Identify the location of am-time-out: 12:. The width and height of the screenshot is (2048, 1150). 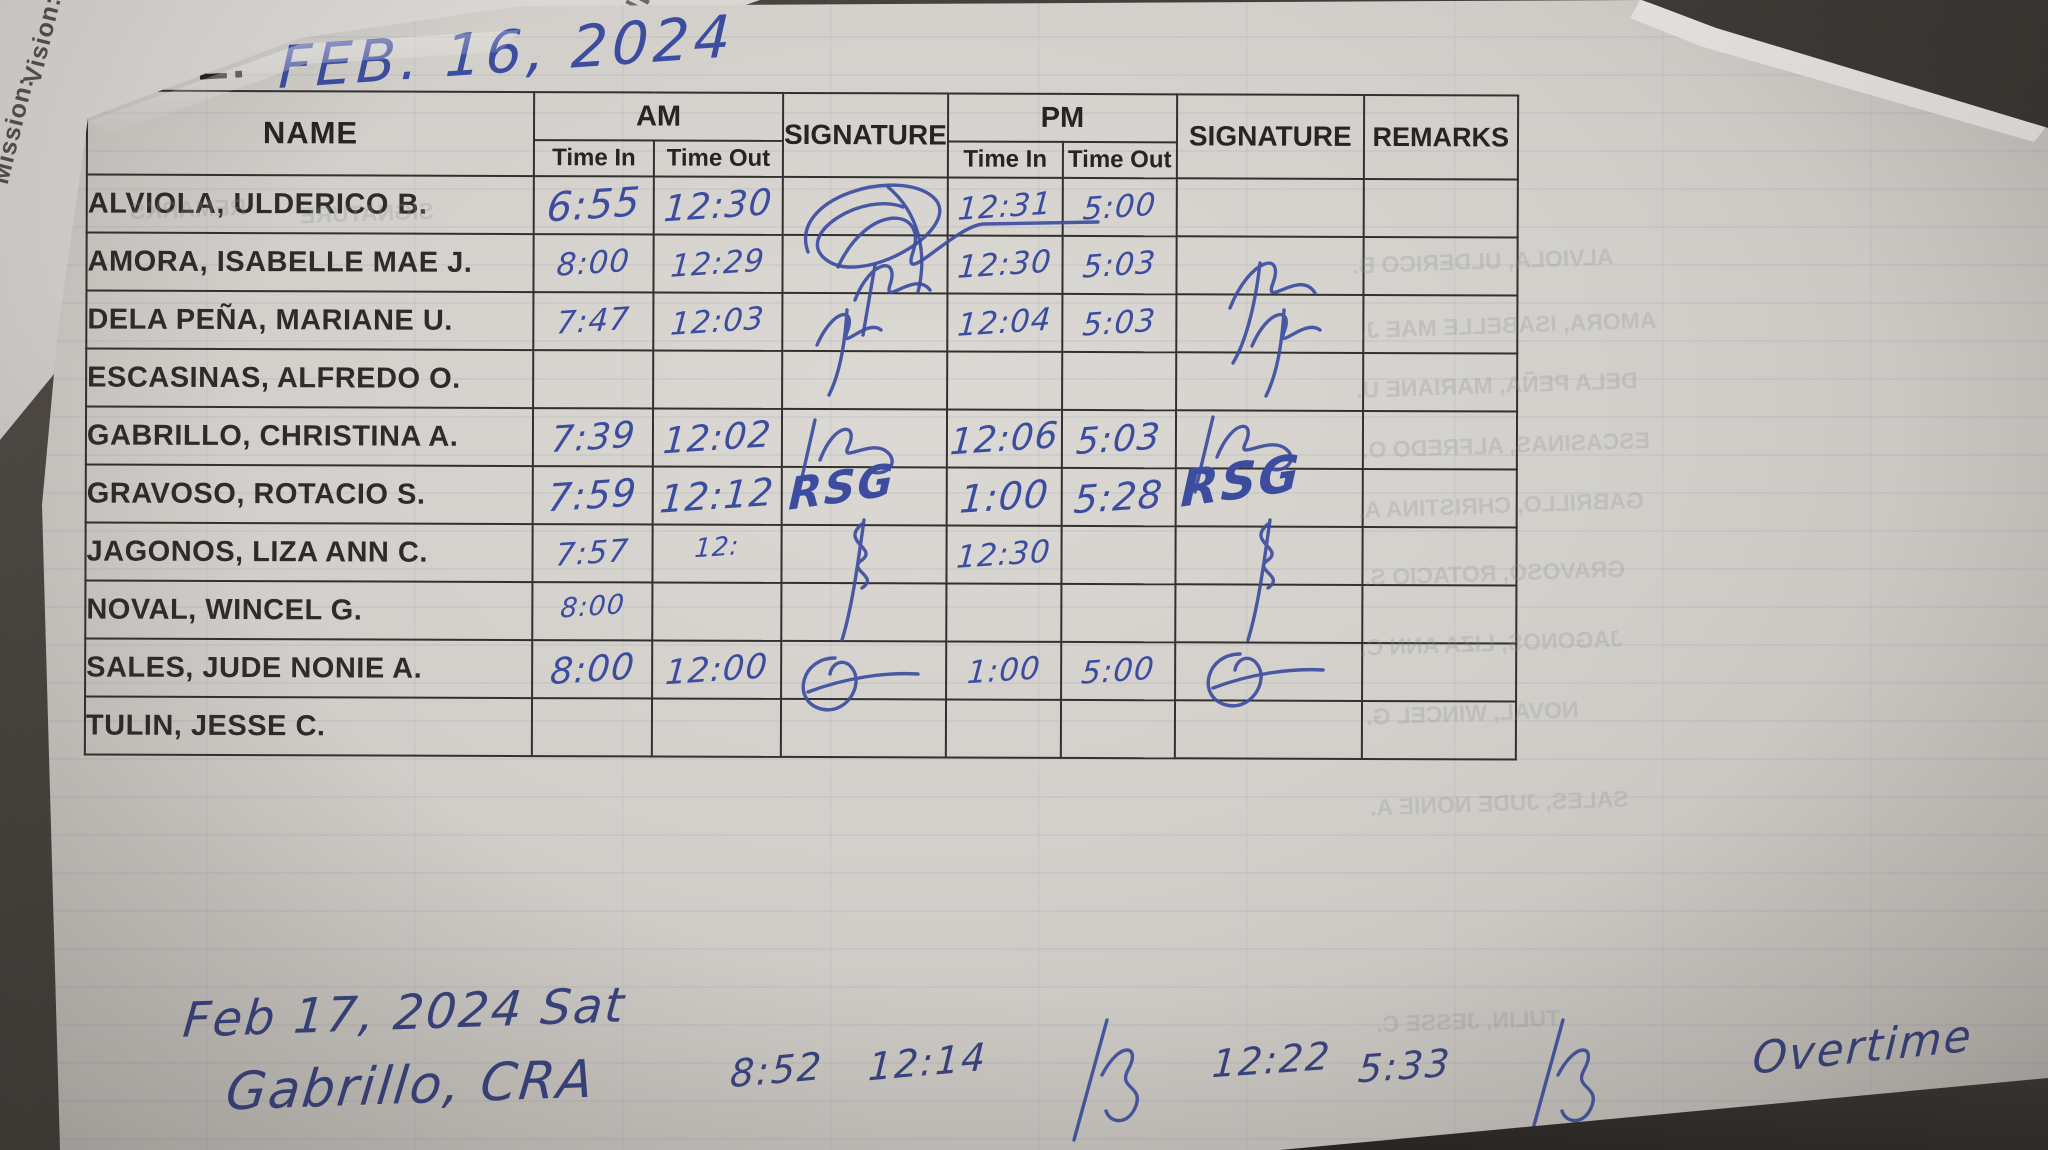
(717, 553).